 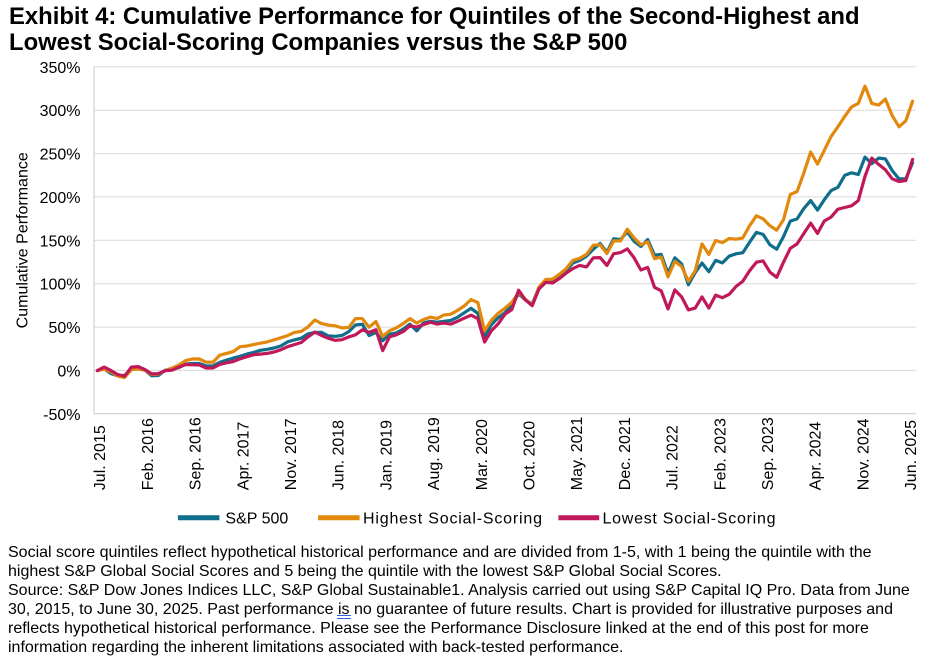 What do you see at coordinates (256, 519) in the screenshot?
I see `svg-text: S&P 500` at bounding box center [256, 519].